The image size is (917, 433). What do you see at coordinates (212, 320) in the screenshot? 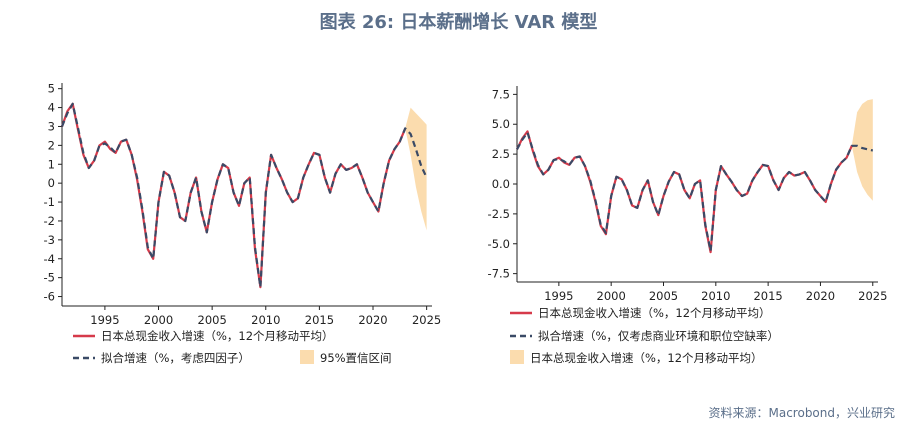
I see `chart0-xtick-label: 2005` at bounding box center [212, 320].